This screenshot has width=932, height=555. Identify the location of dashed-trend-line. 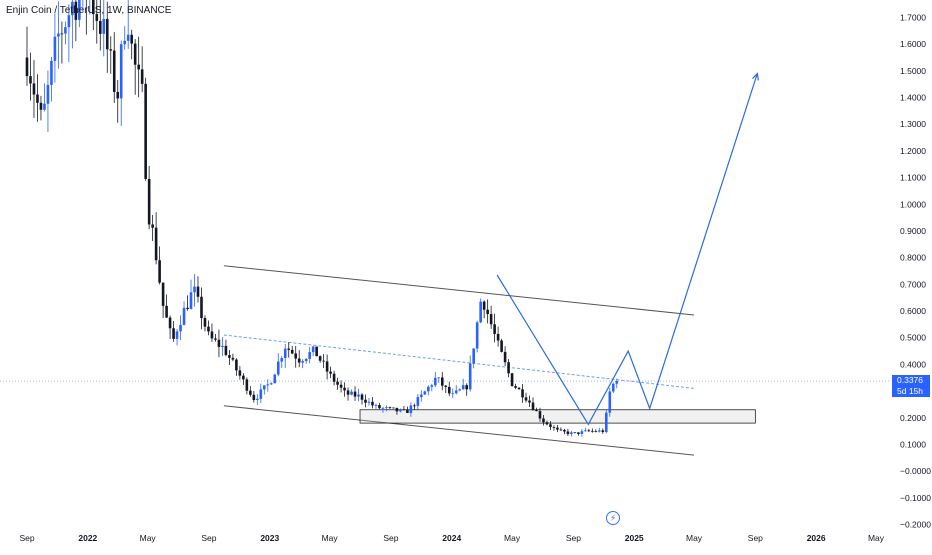
(459, 361).